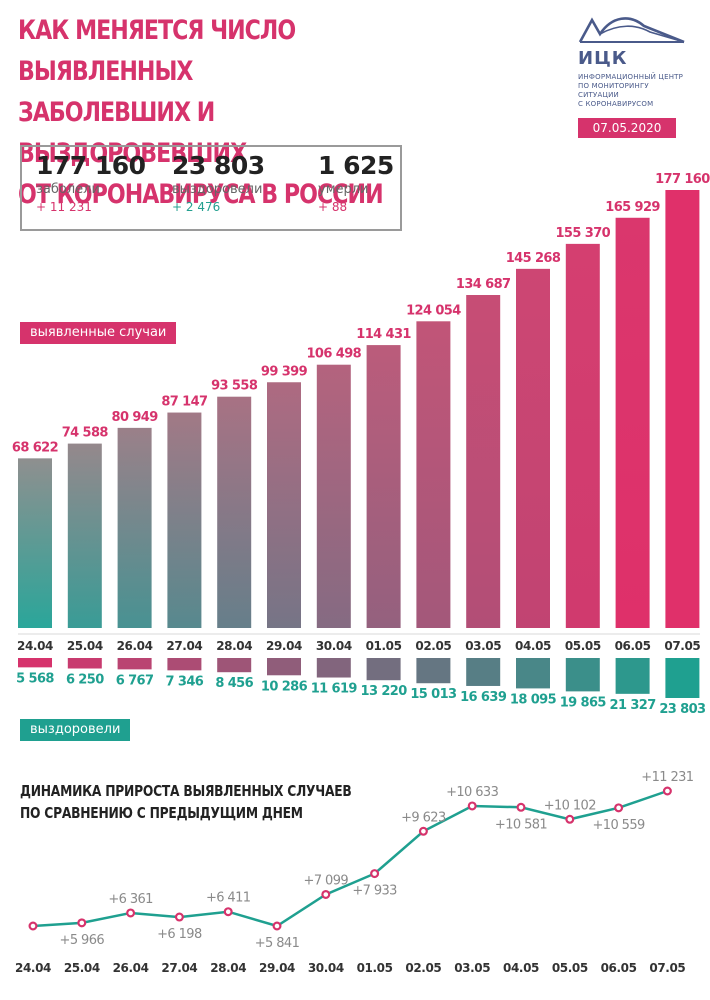 This screenshot has width=710, height=1000. I want to click on increment-value-label: +5 841, so click(277, 943).